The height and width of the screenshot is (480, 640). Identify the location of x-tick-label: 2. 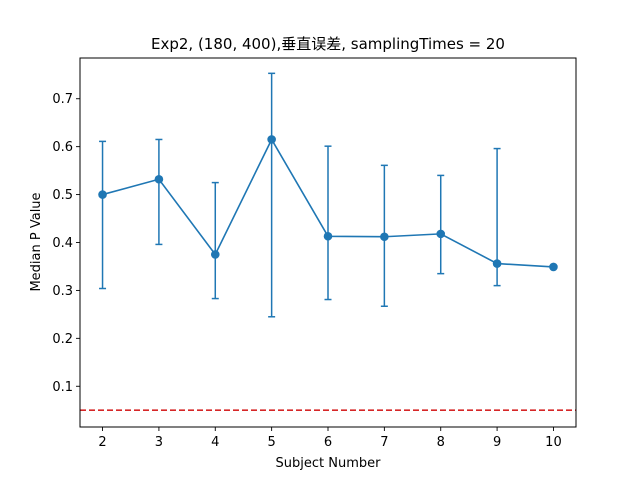
(102, 442).